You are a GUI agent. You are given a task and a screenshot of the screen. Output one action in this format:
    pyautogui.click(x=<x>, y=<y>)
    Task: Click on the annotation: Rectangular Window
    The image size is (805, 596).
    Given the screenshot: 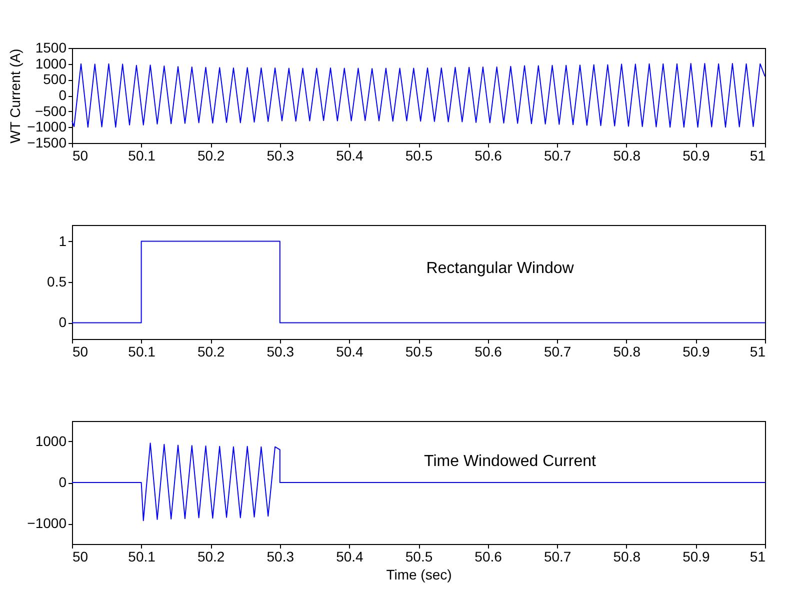 What is the action you would take?
    pyautogui.click(x=500, y=268)
    